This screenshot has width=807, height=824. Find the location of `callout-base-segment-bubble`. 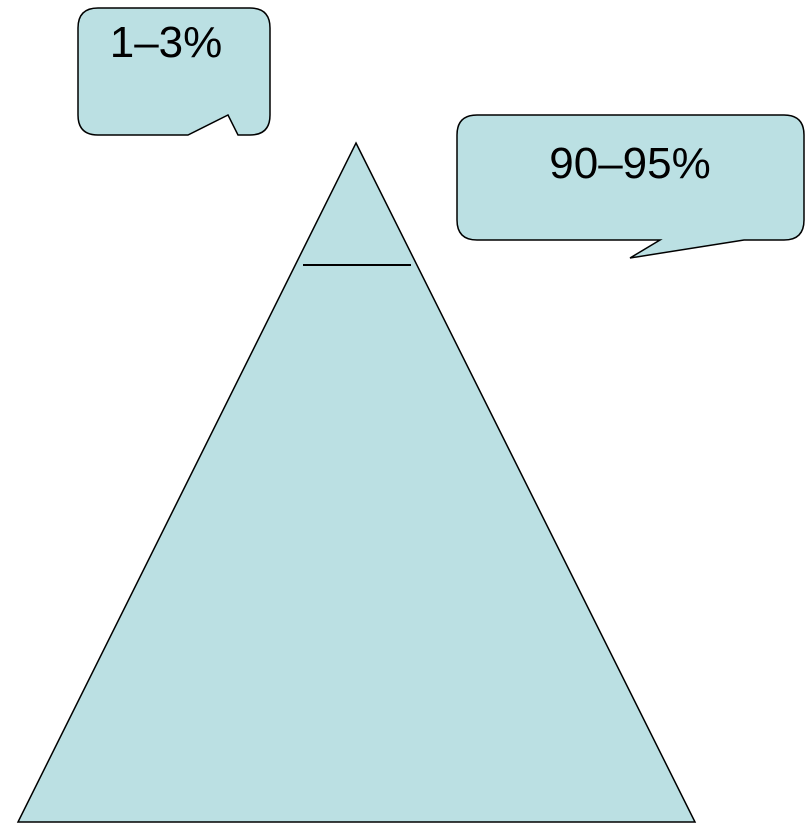

callout-base-segment-bubble is located at coordinates (630, 186).